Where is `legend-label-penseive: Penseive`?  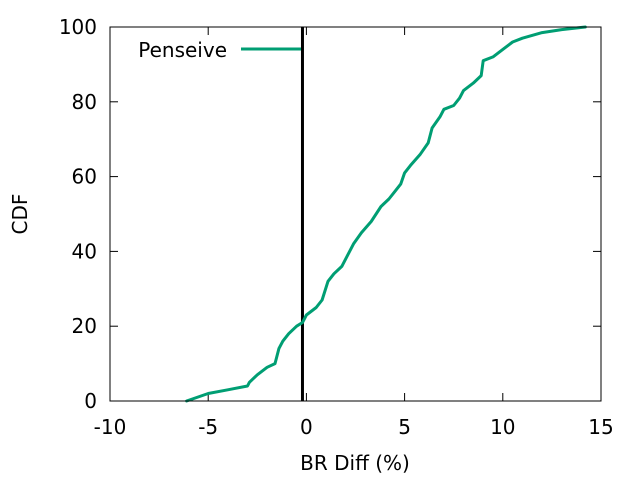
legend-label-penseive: Penseive is located at coordinates (182, 50).